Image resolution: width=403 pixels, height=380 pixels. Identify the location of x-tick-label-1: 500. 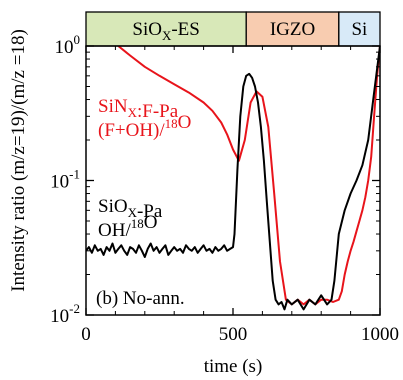
(233, 334).